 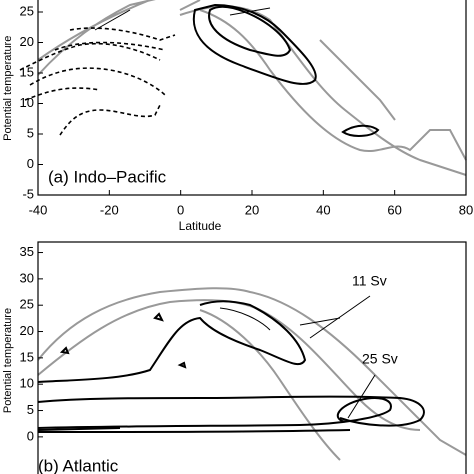 I want to click on y-tick-label: 35, so click(x=27, y=251).